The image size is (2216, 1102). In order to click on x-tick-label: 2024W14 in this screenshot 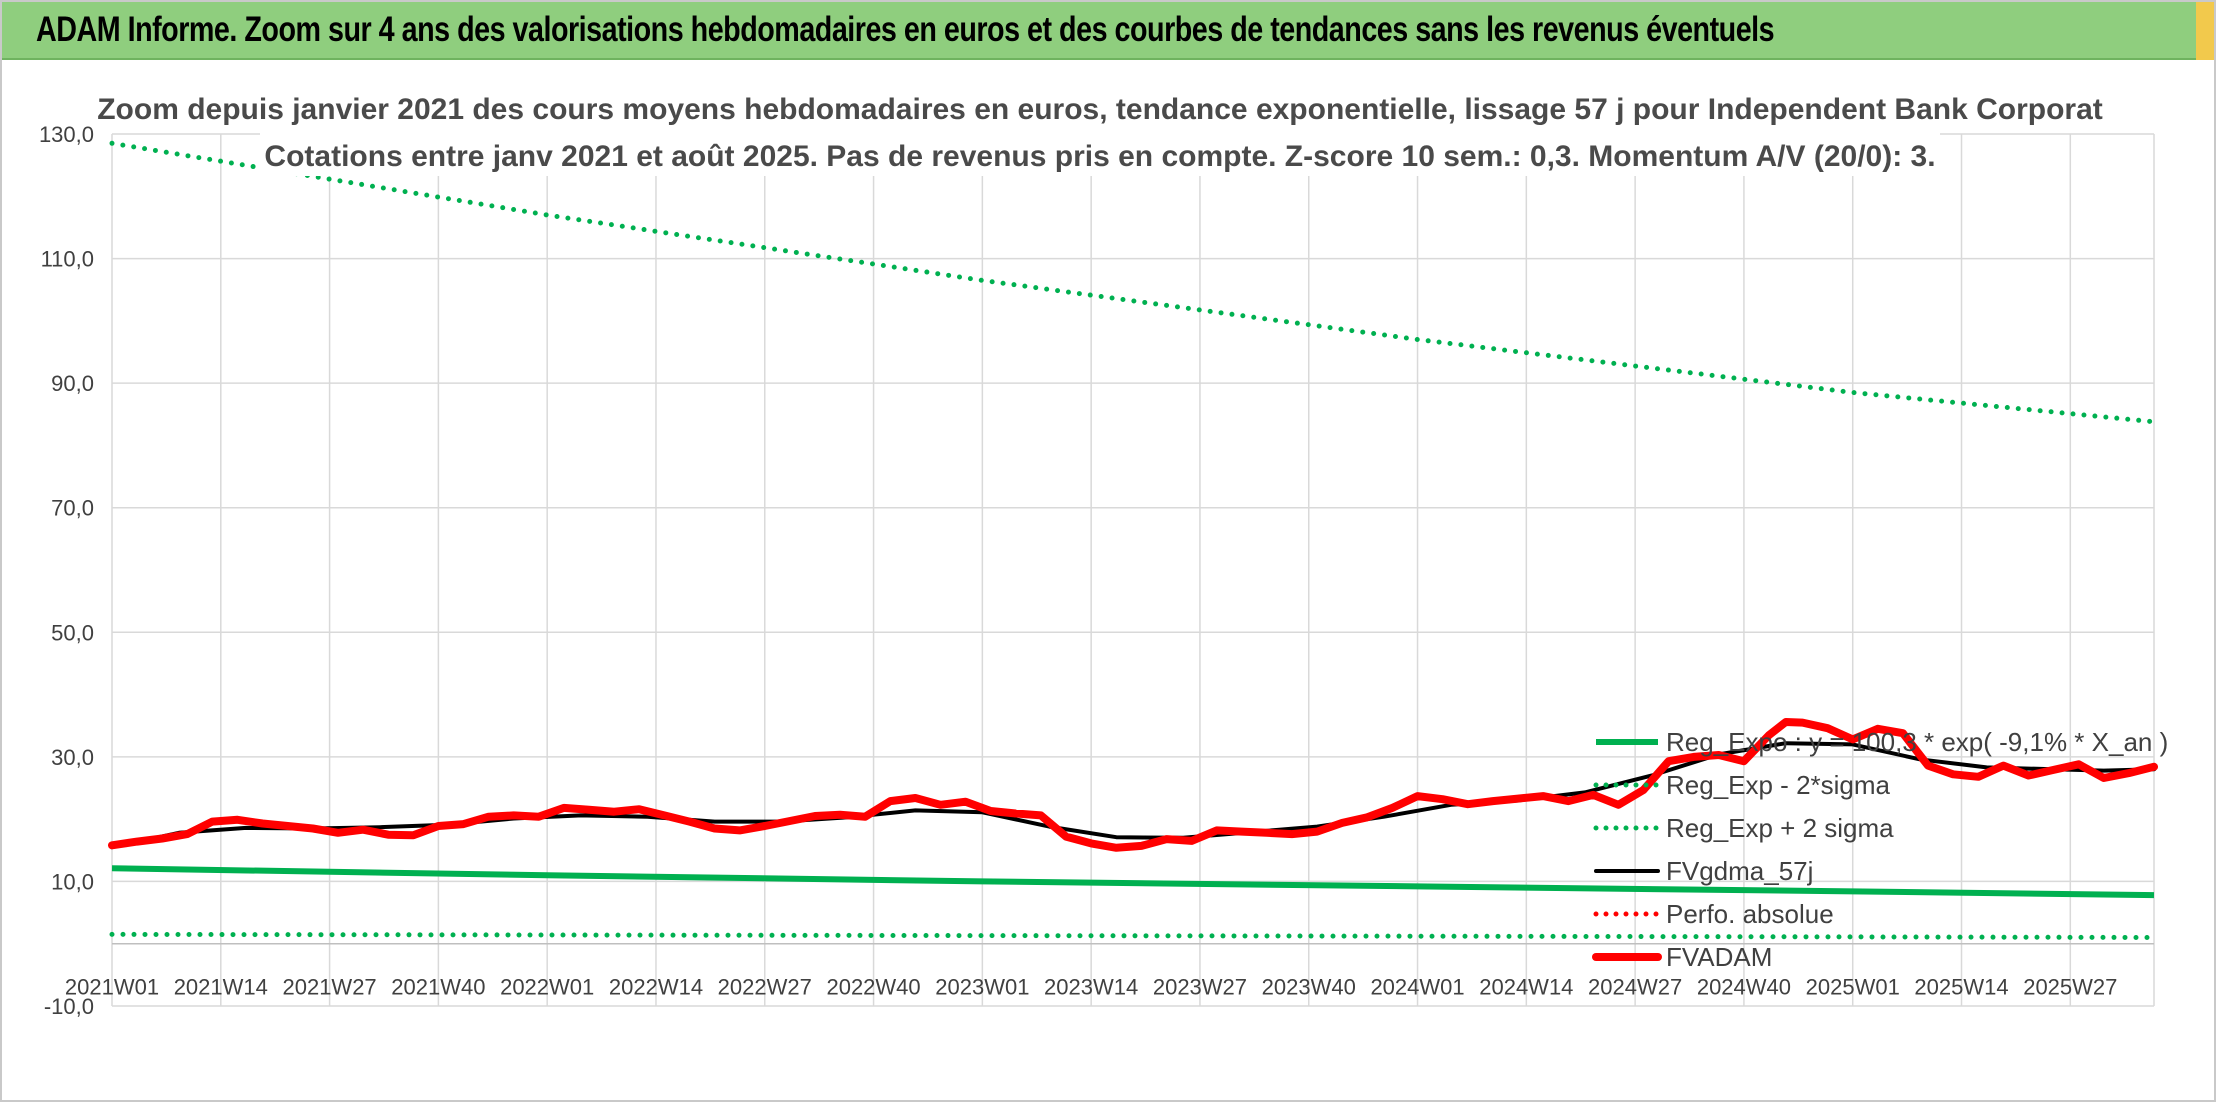, I will do `click(1526, 987)`.